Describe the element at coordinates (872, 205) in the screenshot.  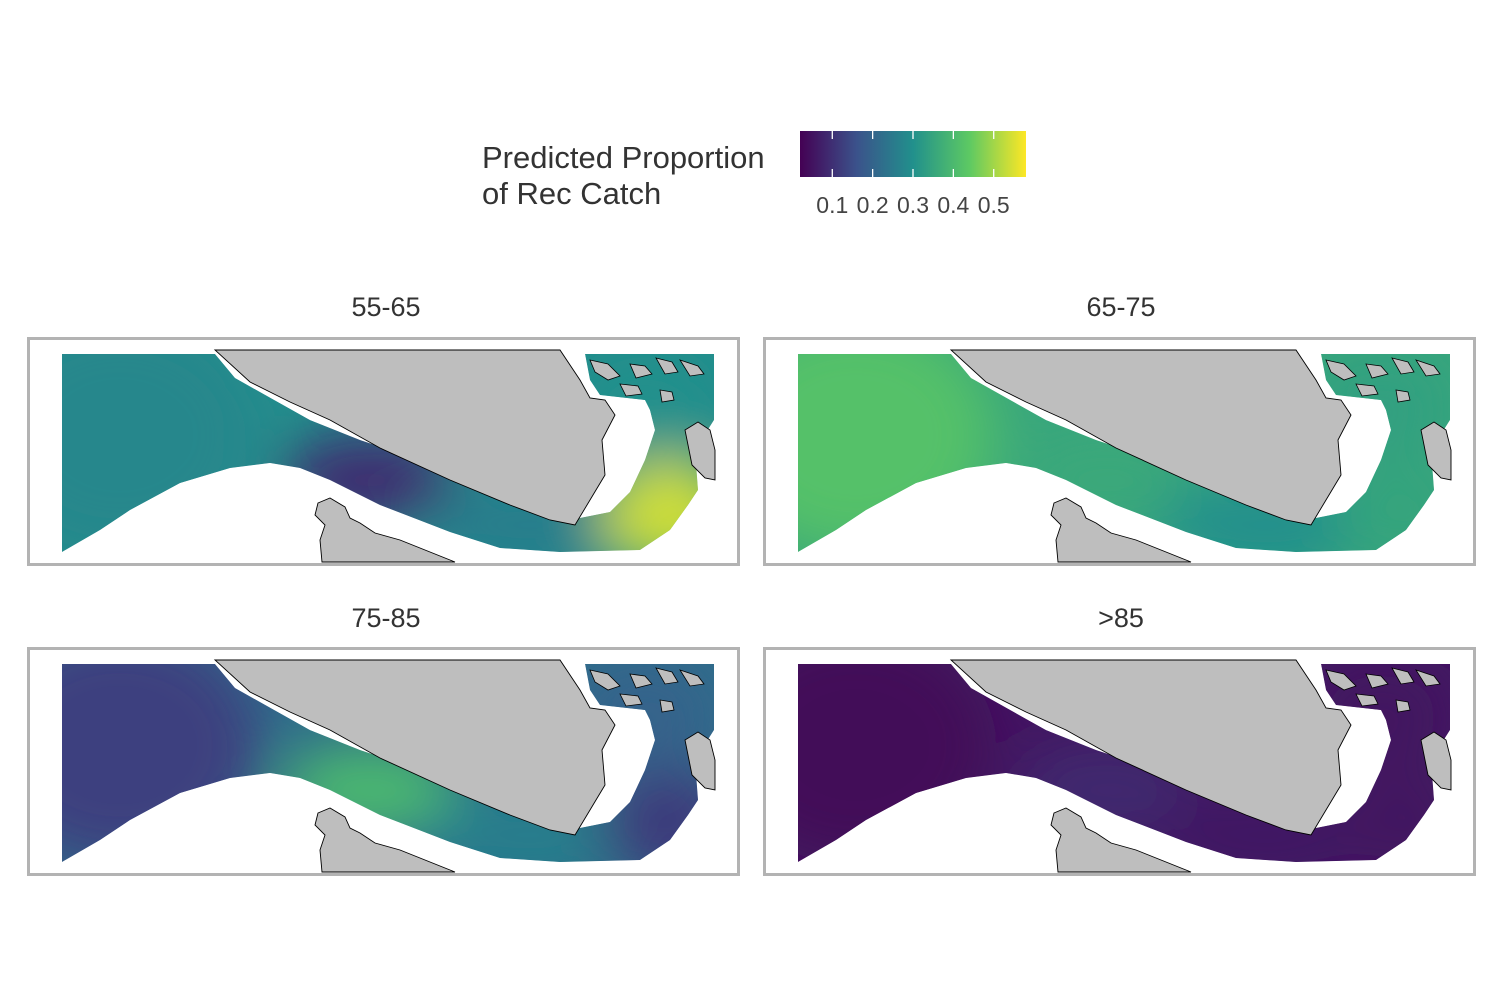
I see `legend-tick-label: 0.2` at that location.